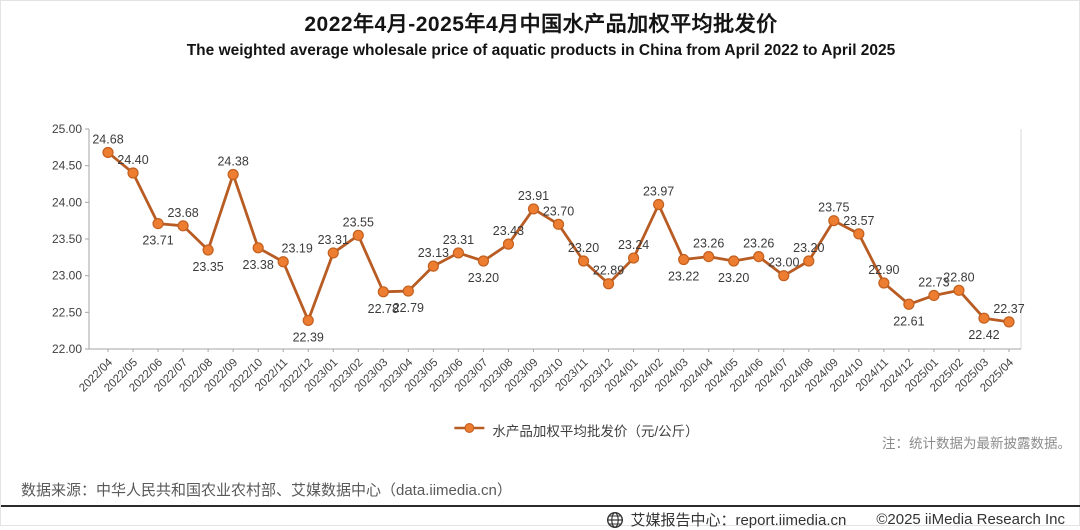 The image size is (1080, 530). What do you see at coordinates (738, 520) in the screenshot?
I see `footer-report-center: 艾媒报告中心：report.iimedia.cn` at bounding box center [738, 520].